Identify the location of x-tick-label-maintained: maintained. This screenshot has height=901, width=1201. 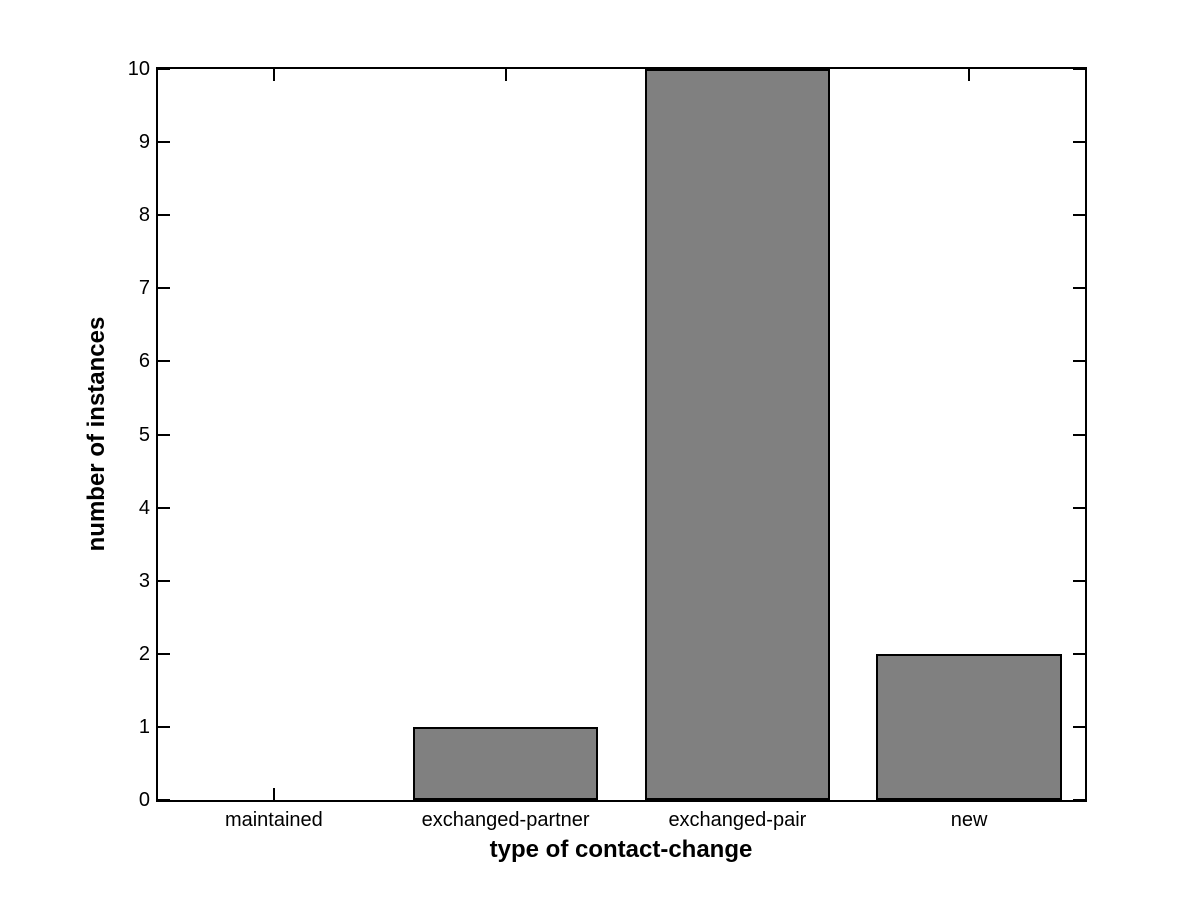
(273, 820).